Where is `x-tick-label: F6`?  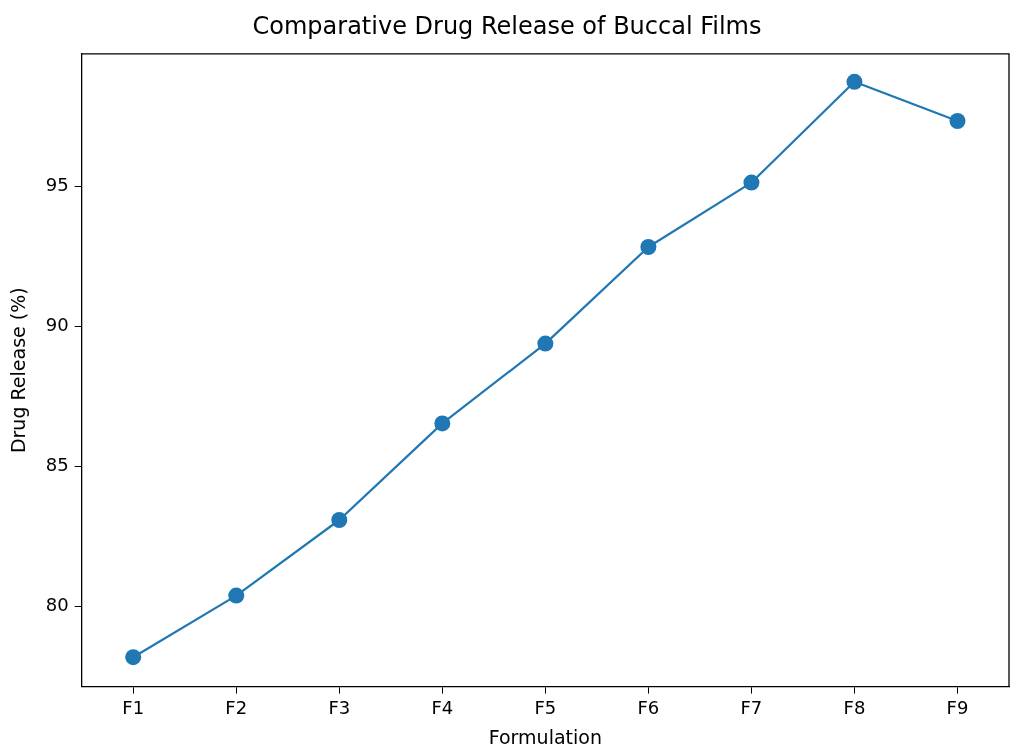 x-tick-label: F6 is located at coordinates (648, 708).